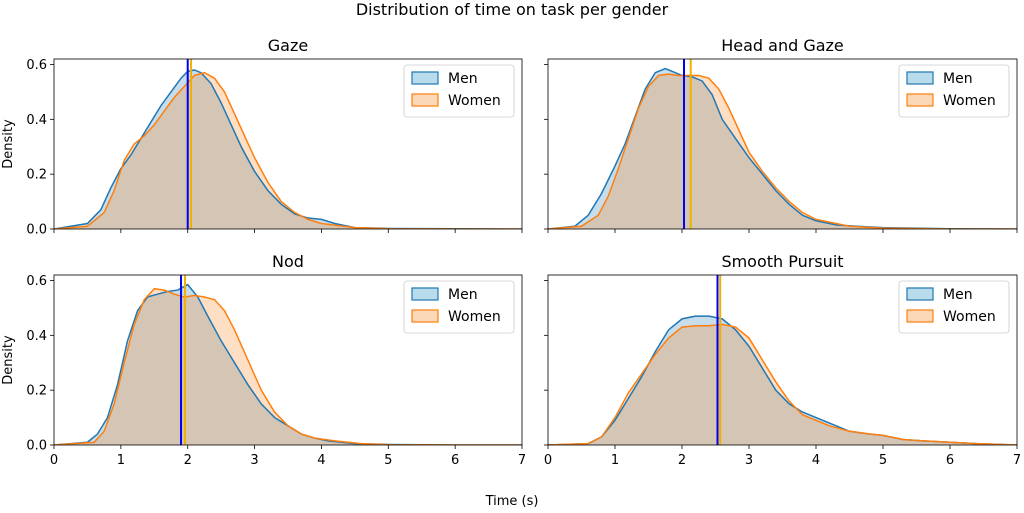 Image resolution: width=1024 pixels, height=513 pixels. What do you see at coordinates (782, 261) in the screenshot?
I see `panel-title: Smooth Pursuit` at bounding box center [782, 261].